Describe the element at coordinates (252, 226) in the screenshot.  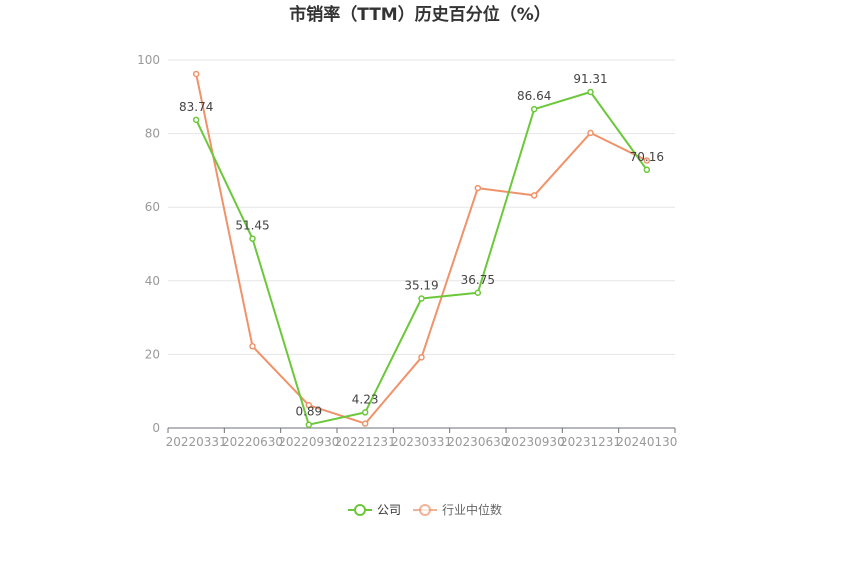
I see `data-label: 51.45` at that location.